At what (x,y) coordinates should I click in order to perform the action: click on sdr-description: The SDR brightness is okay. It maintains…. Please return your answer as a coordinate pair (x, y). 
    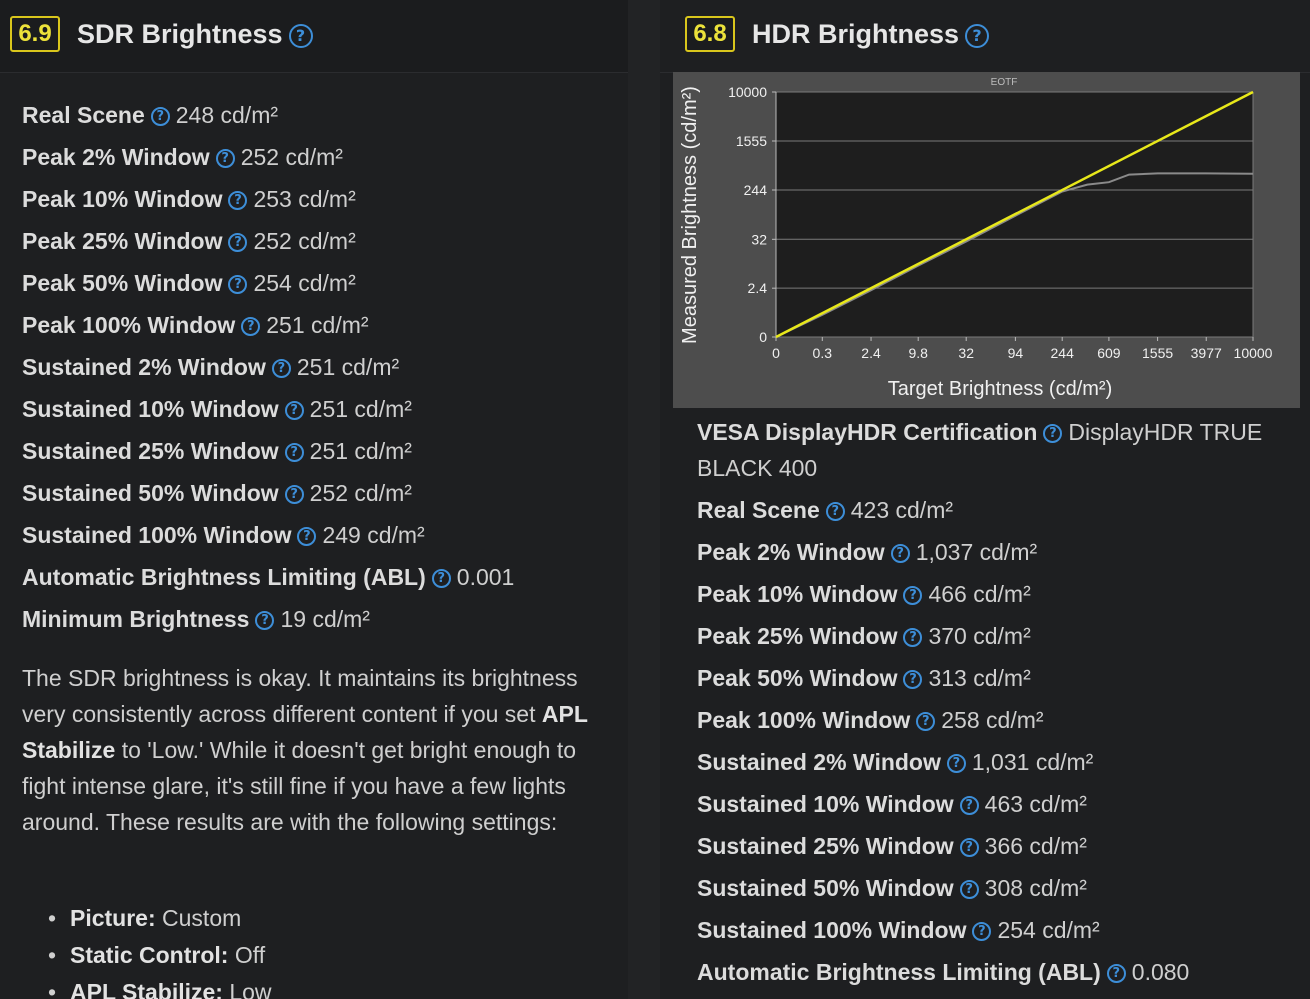
    Looking at the image, I should click on (312, 750).